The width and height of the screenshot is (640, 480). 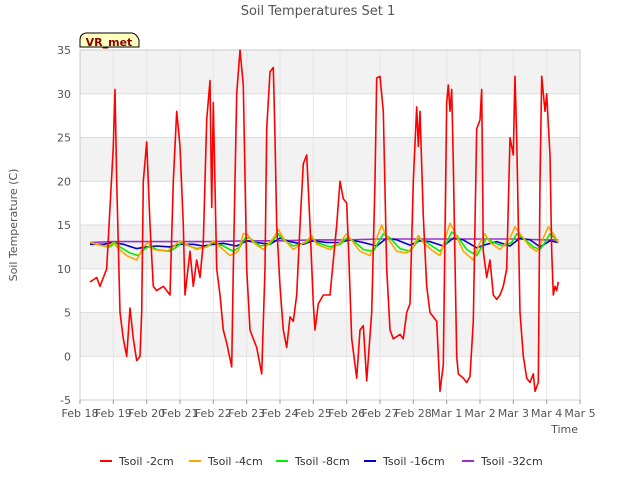 What do you see at coordinates (479, 413) in the screenshot?
I see `x-tick-label: Mar 2` at bounding box center [479, 413].